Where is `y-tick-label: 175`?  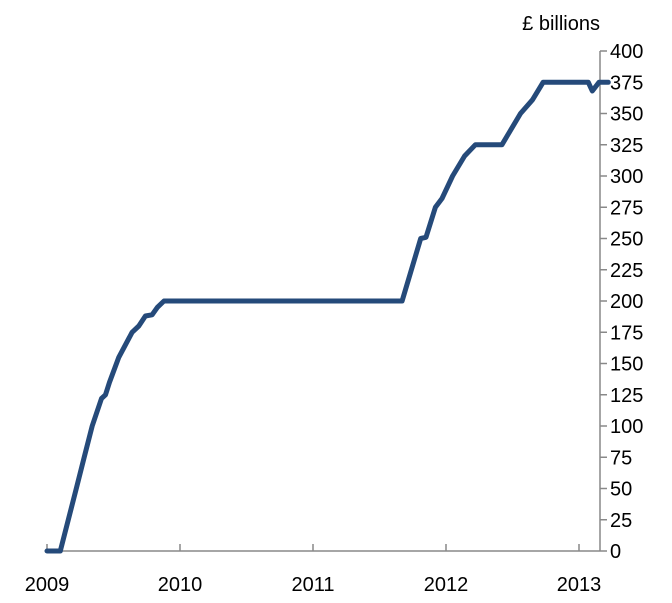 y-tick-label: 175 is located at coordinates (626, 333).